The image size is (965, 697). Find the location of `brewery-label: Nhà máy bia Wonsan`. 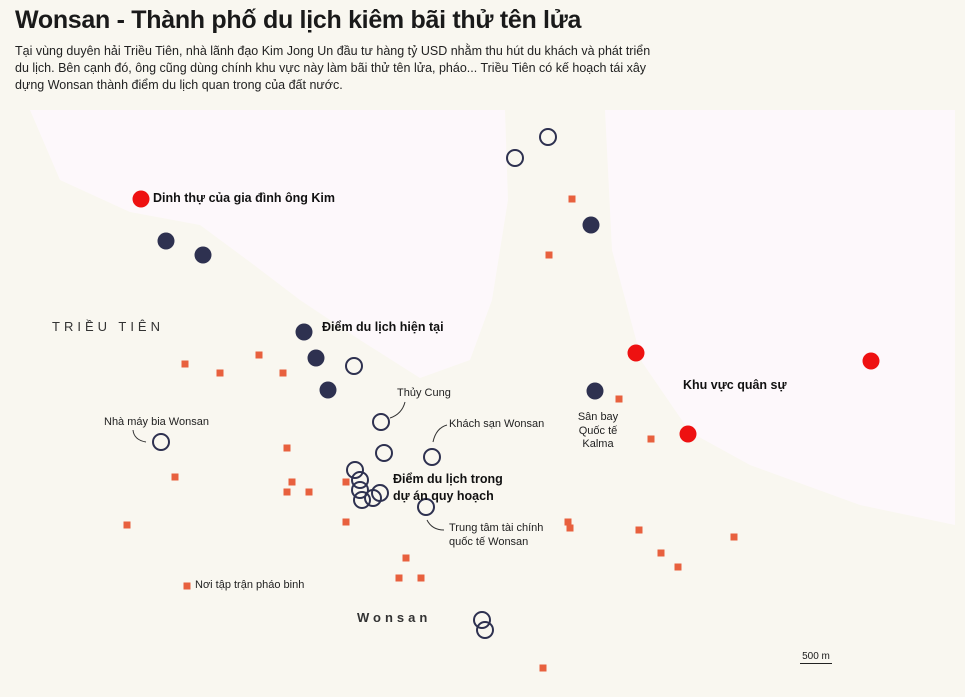

brewery-label: Nhà máy bia Wonsan is located at coordinates (156, 422).